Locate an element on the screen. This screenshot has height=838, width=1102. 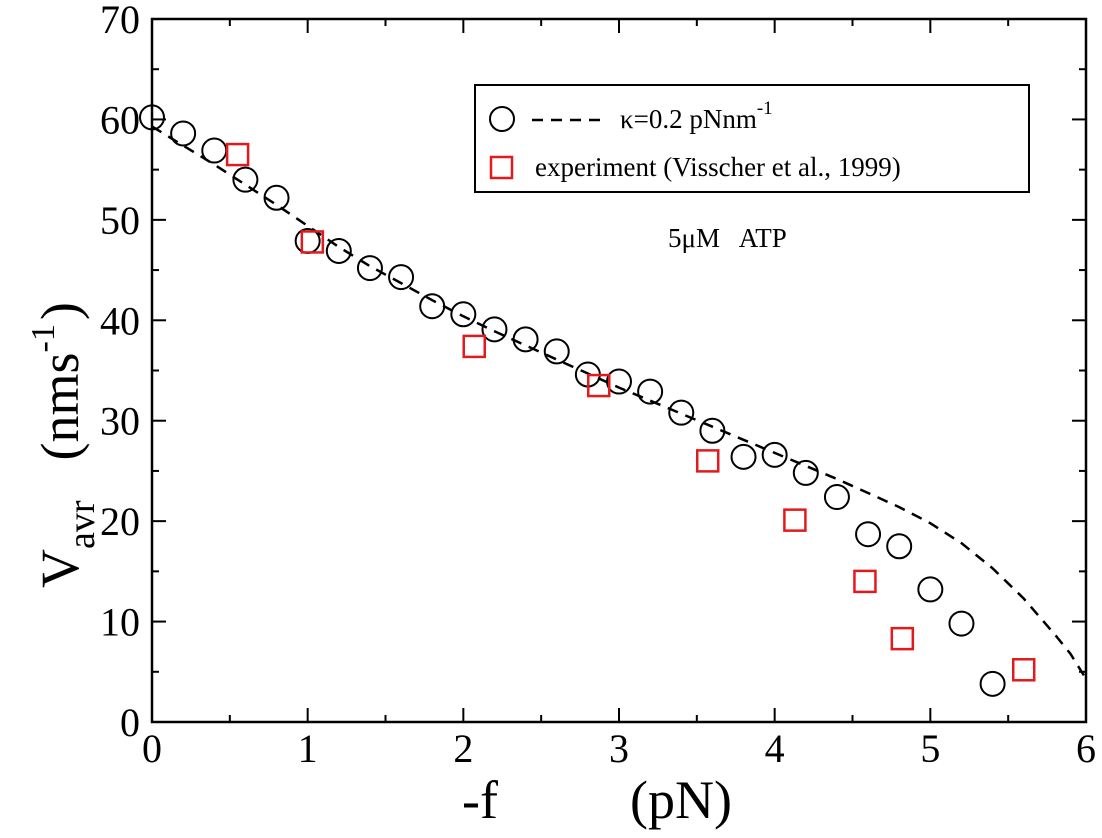
x-tick-label: 5 is located at coordinates (930, 748).